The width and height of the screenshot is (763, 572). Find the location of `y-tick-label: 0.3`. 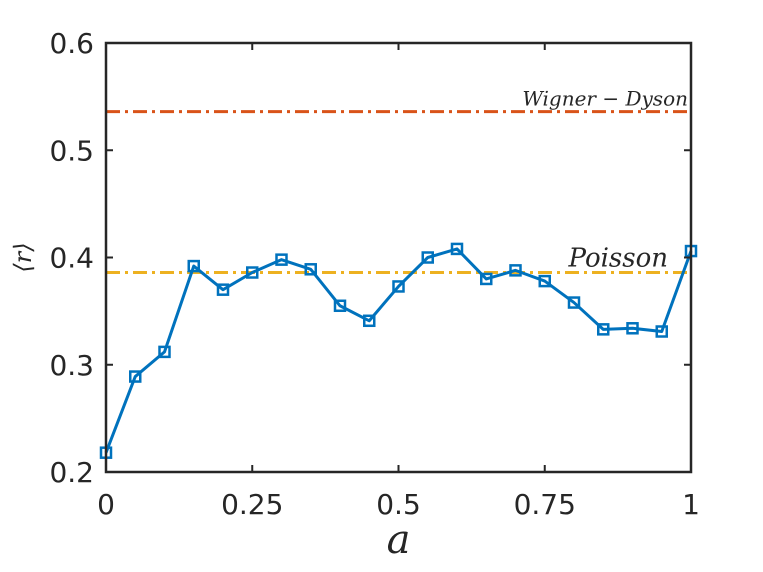

y-tick-label: 0.3 is located at coordinates (71, 365).